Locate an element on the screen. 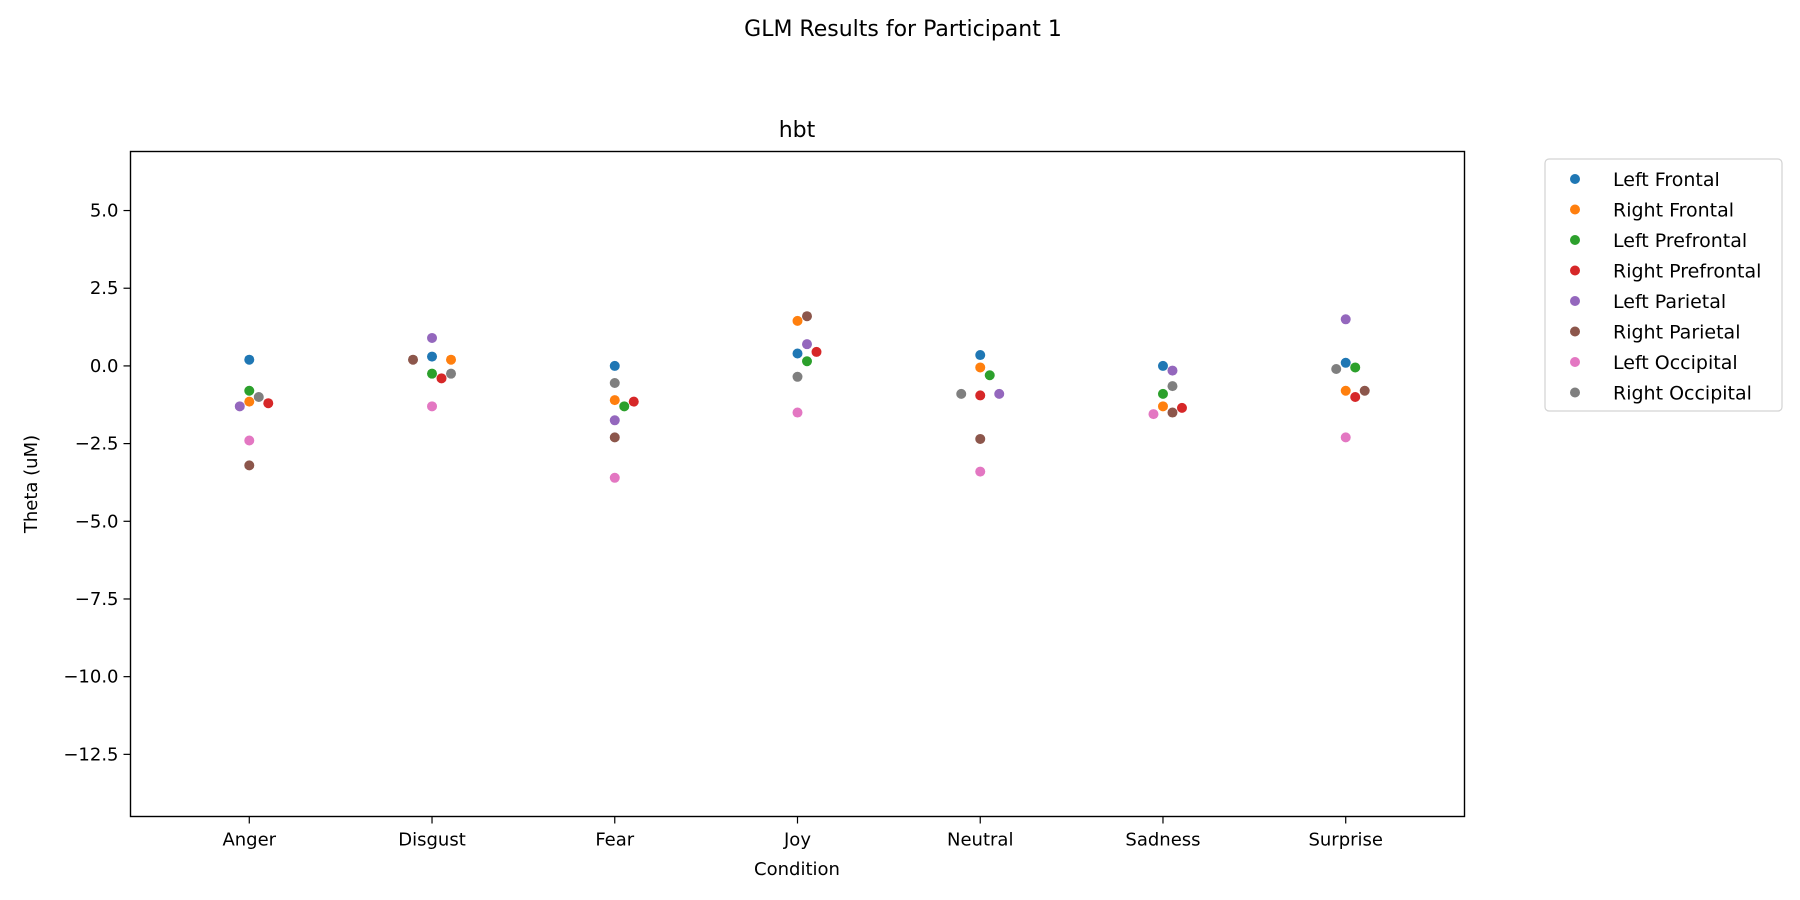 The width and height of the screenshot is (1800, 900). y-tick-label: −12.5 is located at coordinates (90, 754).